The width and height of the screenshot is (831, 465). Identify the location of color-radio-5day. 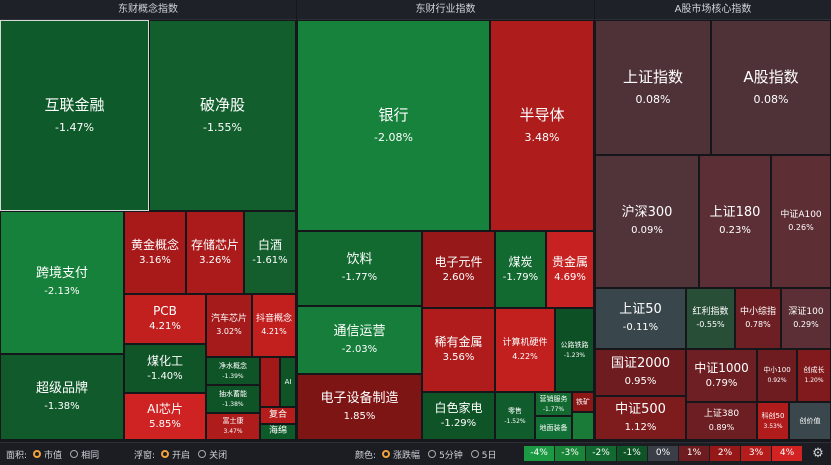
(474, 454).